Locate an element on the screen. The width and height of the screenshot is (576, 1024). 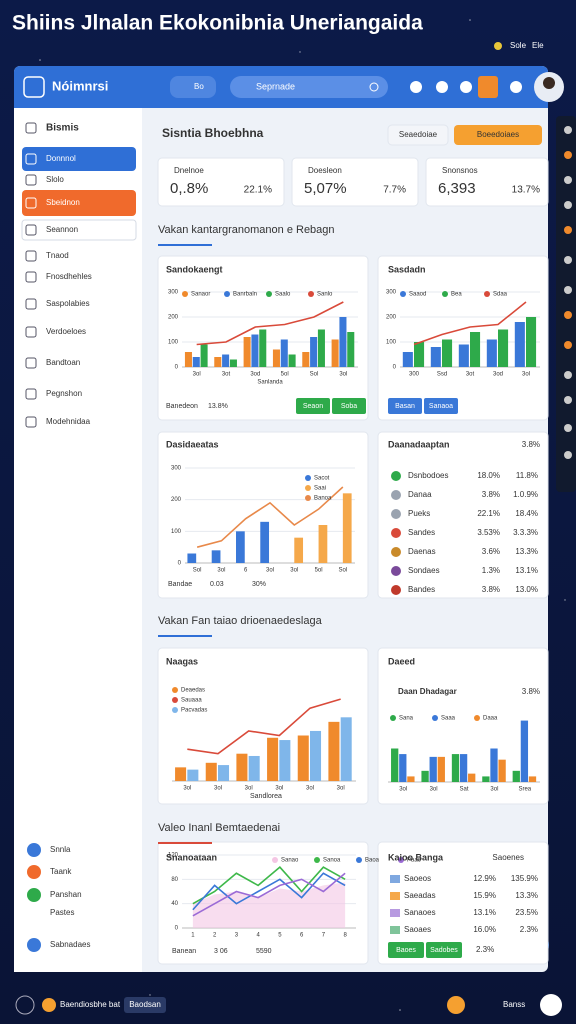
toolbar-icons is located at coordinates (568, 292).